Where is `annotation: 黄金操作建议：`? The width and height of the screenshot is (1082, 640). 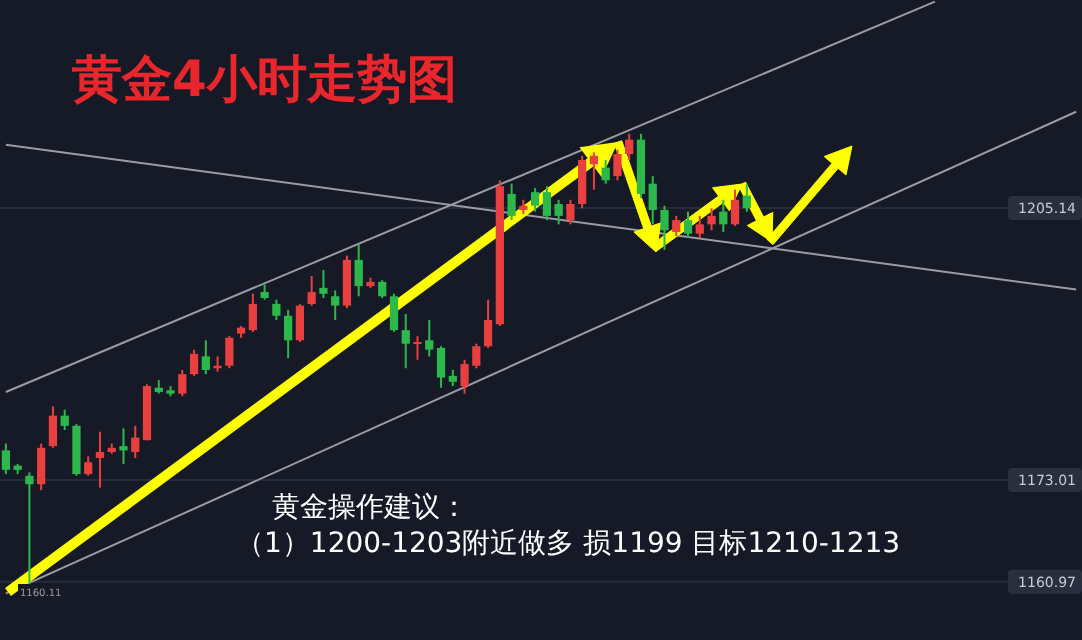
annotation: 黄金操作建议： is located at coordinates (370, 508).